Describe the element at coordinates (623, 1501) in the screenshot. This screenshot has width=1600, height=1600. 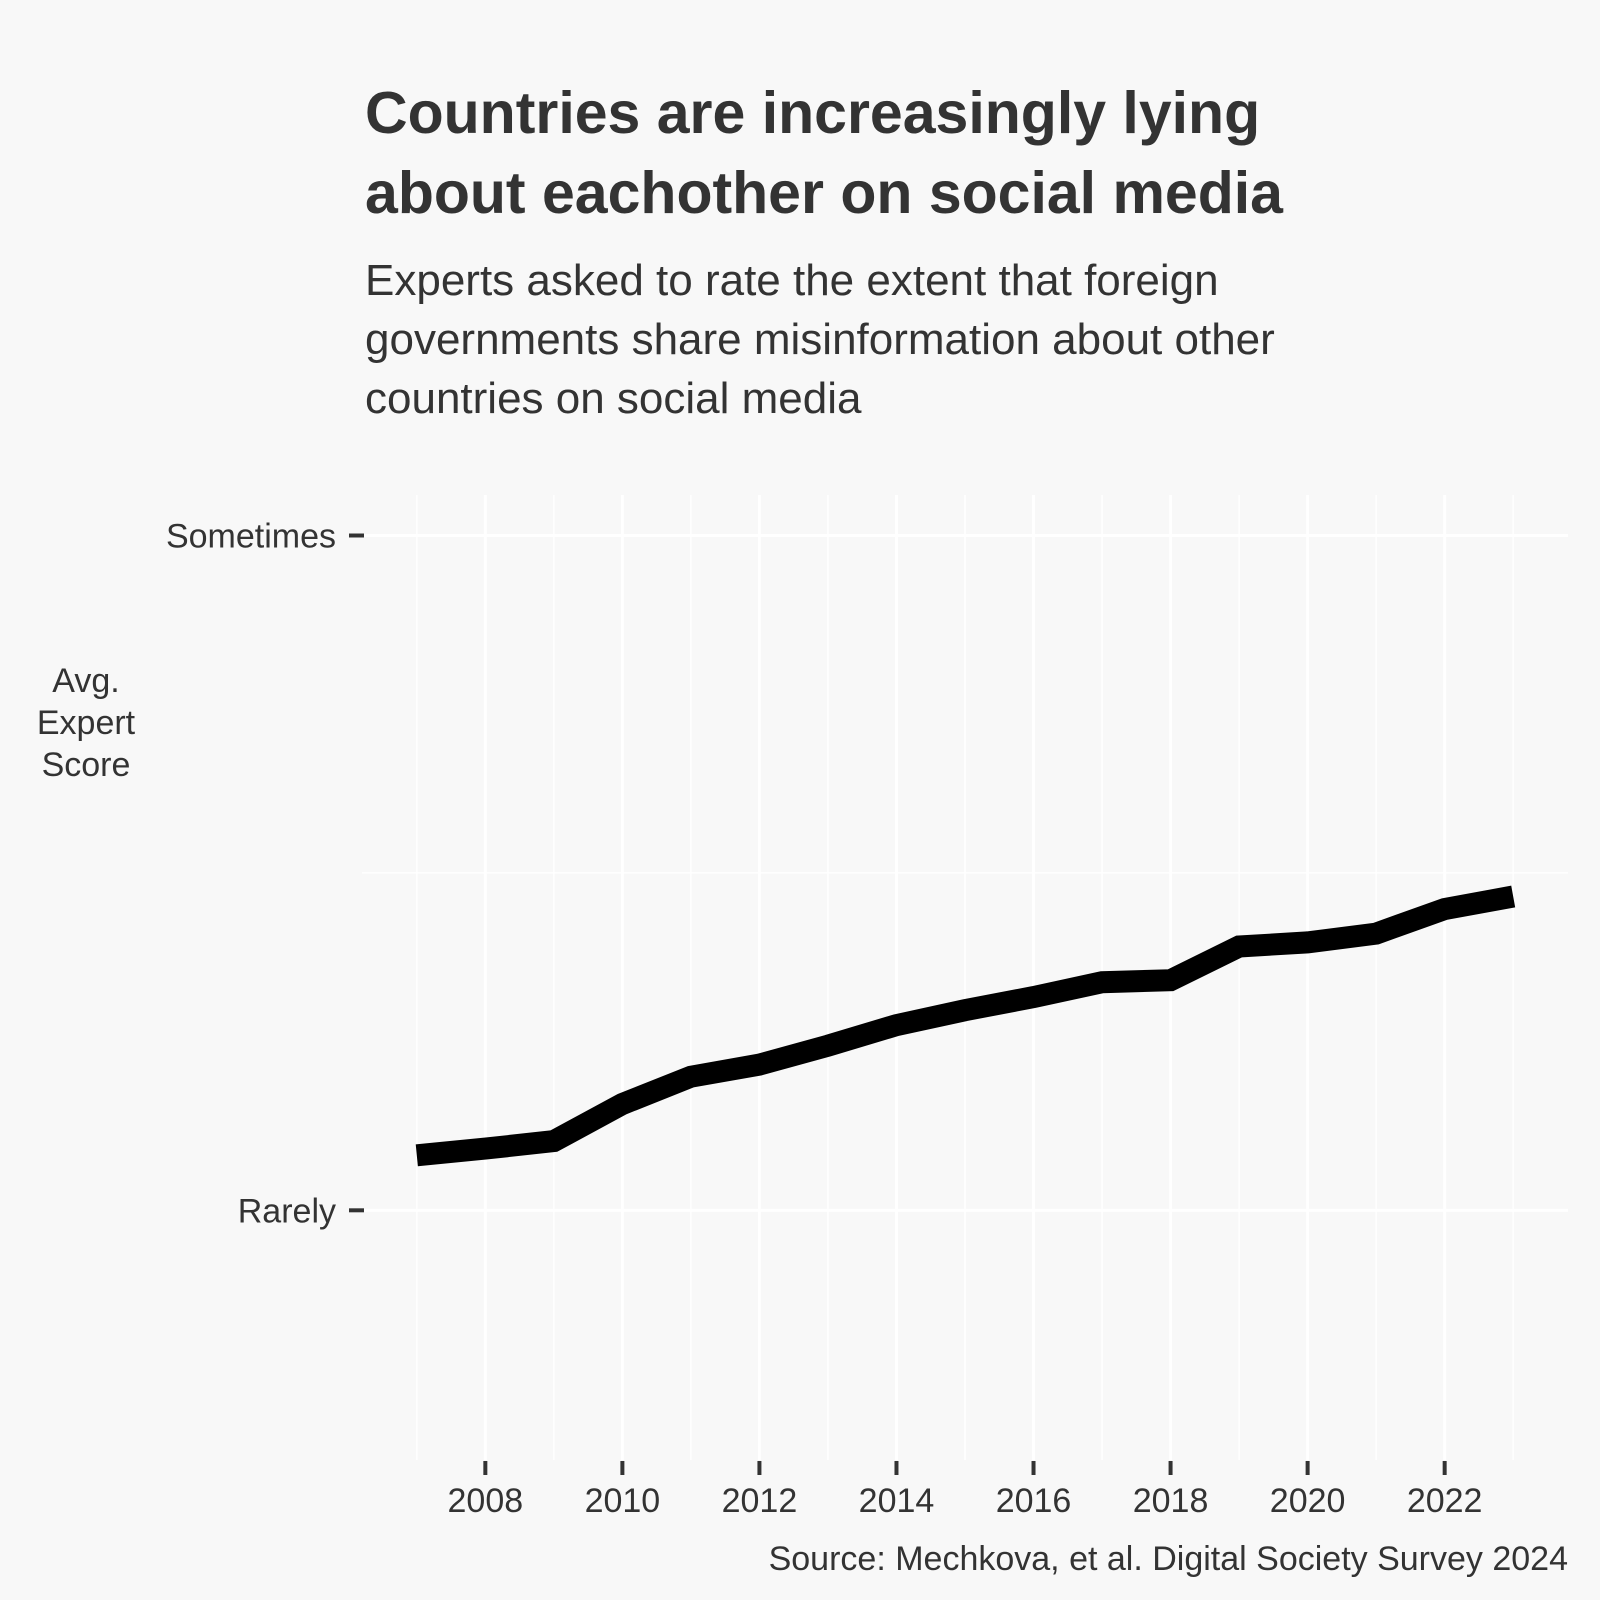
I see `x-tick-label: 2010` at that location.